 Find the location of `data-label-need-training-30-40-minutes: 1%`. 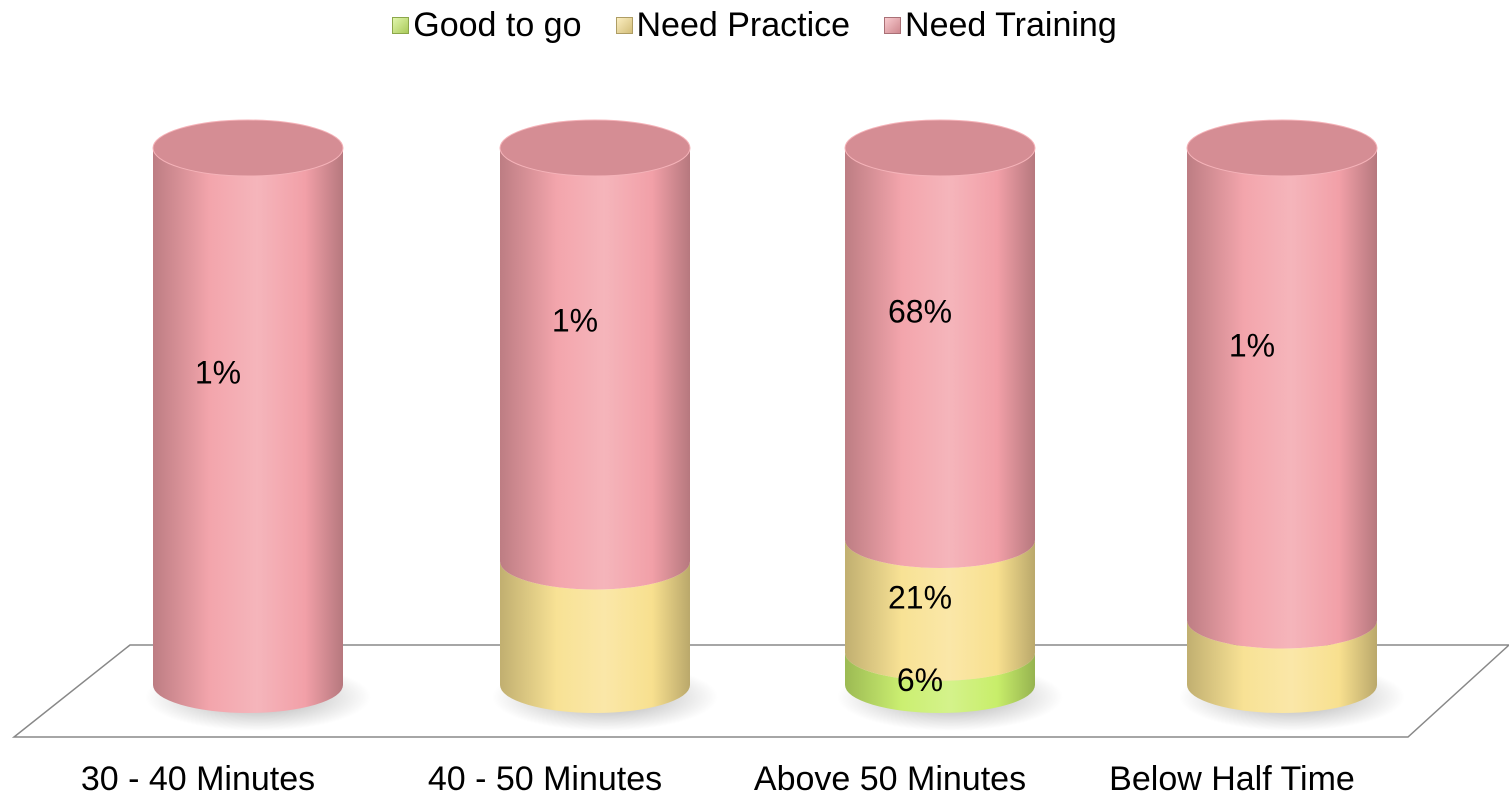

data-label-need-training-30-40-minutes: 1% is located at coordinates (218, 373).